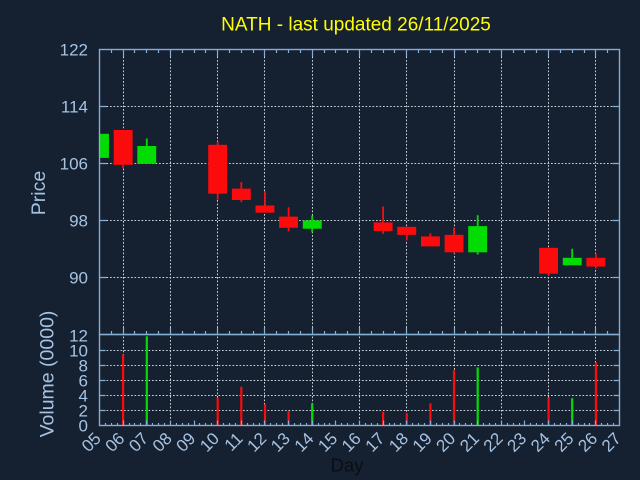 The height and width of the screenshot is (480, 640). What do you see at coordinates (78, 278) in the screenshot?
I see `svg-text: 90` at bounding box center [78, 278].